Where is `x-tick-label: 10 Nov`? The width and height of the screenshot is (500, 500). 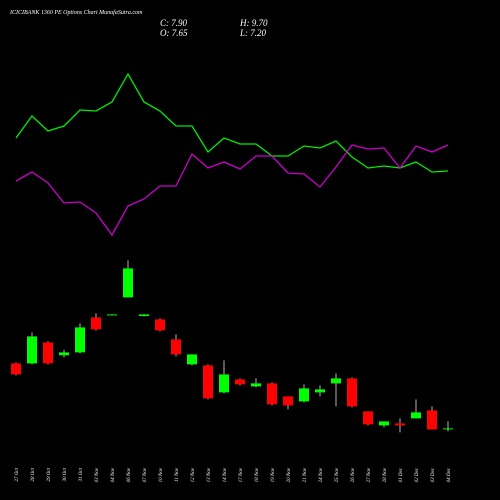 x-tick-label: 10 Nov is located at coordinates (161, 474).